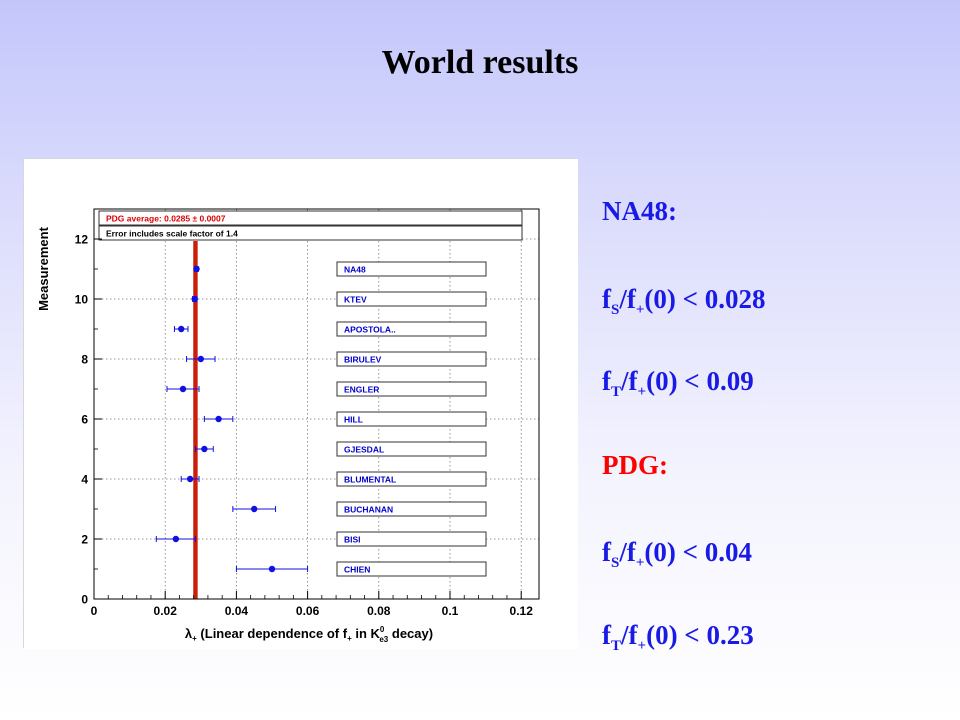 This screenshot has width=960, height=720. Describe the element at coordinates (615, 563) in the screenshot. I see `pdg-fs-sub1: S` at that location.